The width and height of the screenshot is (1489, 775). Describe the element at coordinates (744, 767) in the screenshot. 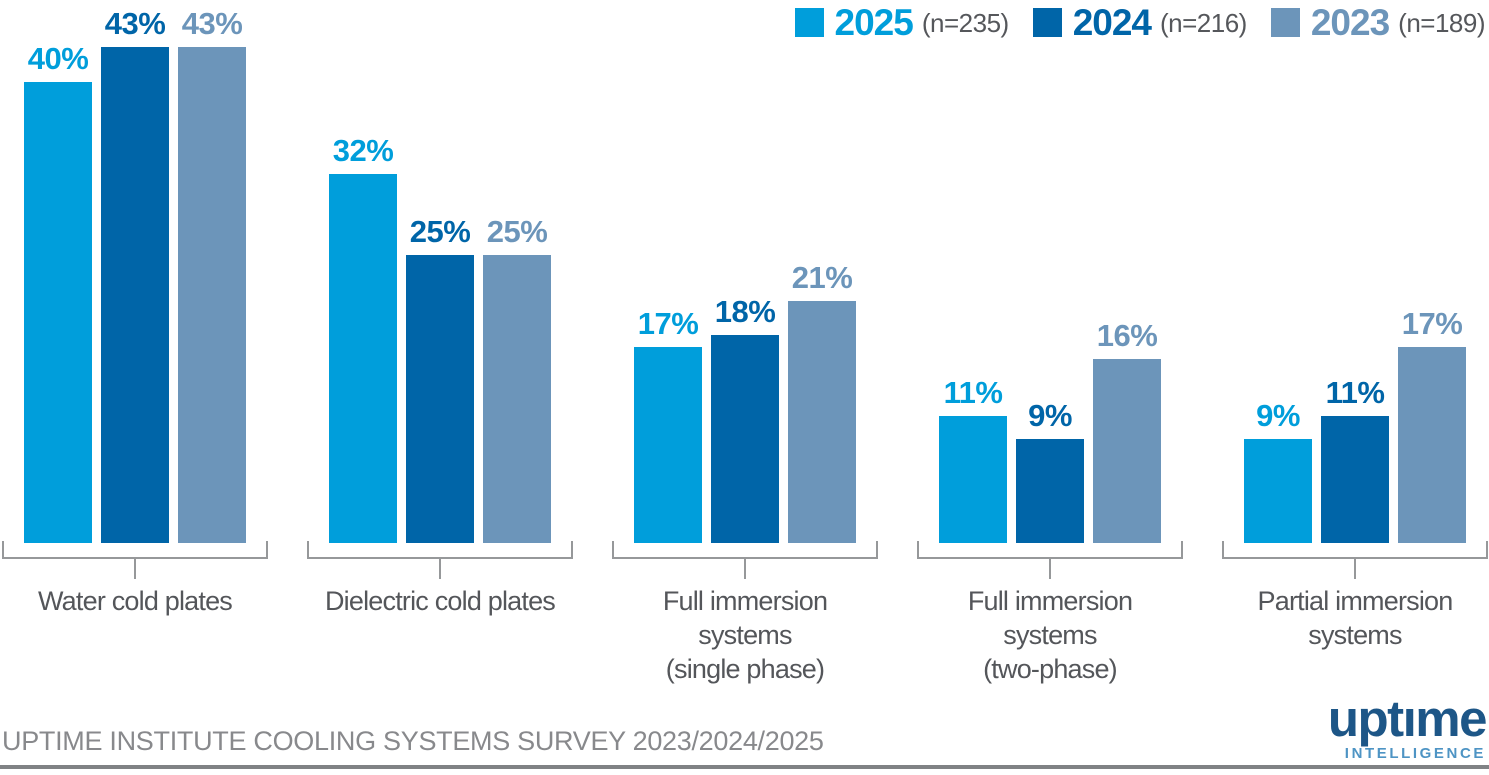

I see `bottom-divider` at that location.